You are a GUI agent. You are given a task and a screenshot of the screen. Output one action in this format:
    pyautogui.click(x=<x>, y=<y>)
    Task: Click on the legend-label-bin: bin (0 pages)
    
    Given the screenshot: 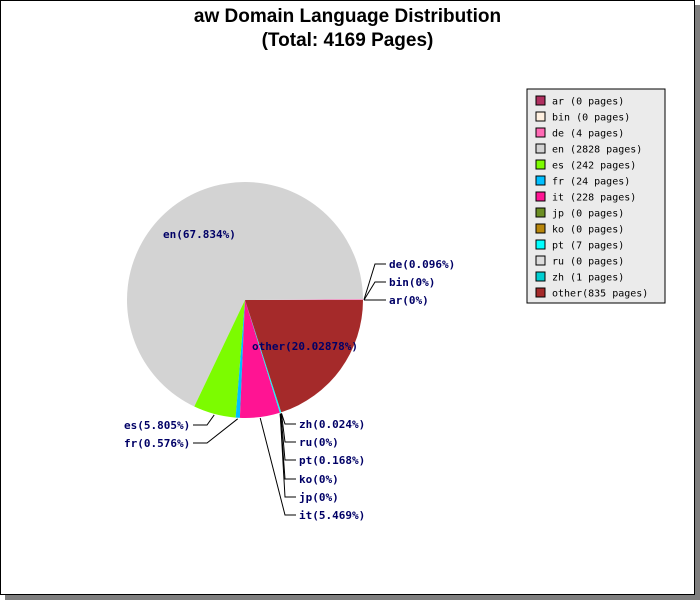 What is the action you would take?
    pyautogui.click(x=591, y=118)
    